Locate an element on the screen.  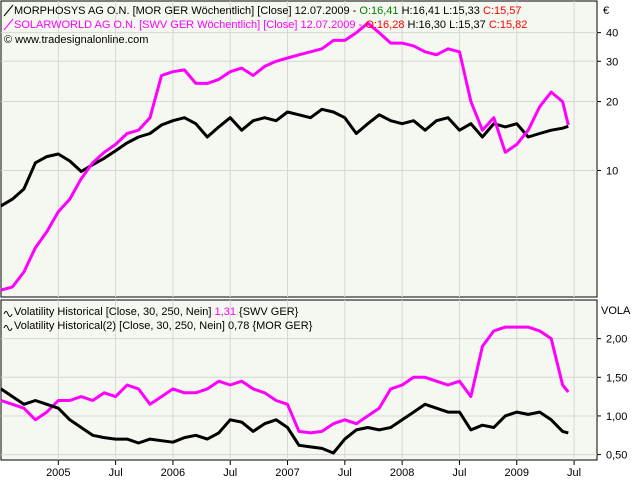
x-tick-label: 2005 is located at coordinates (58, 473).